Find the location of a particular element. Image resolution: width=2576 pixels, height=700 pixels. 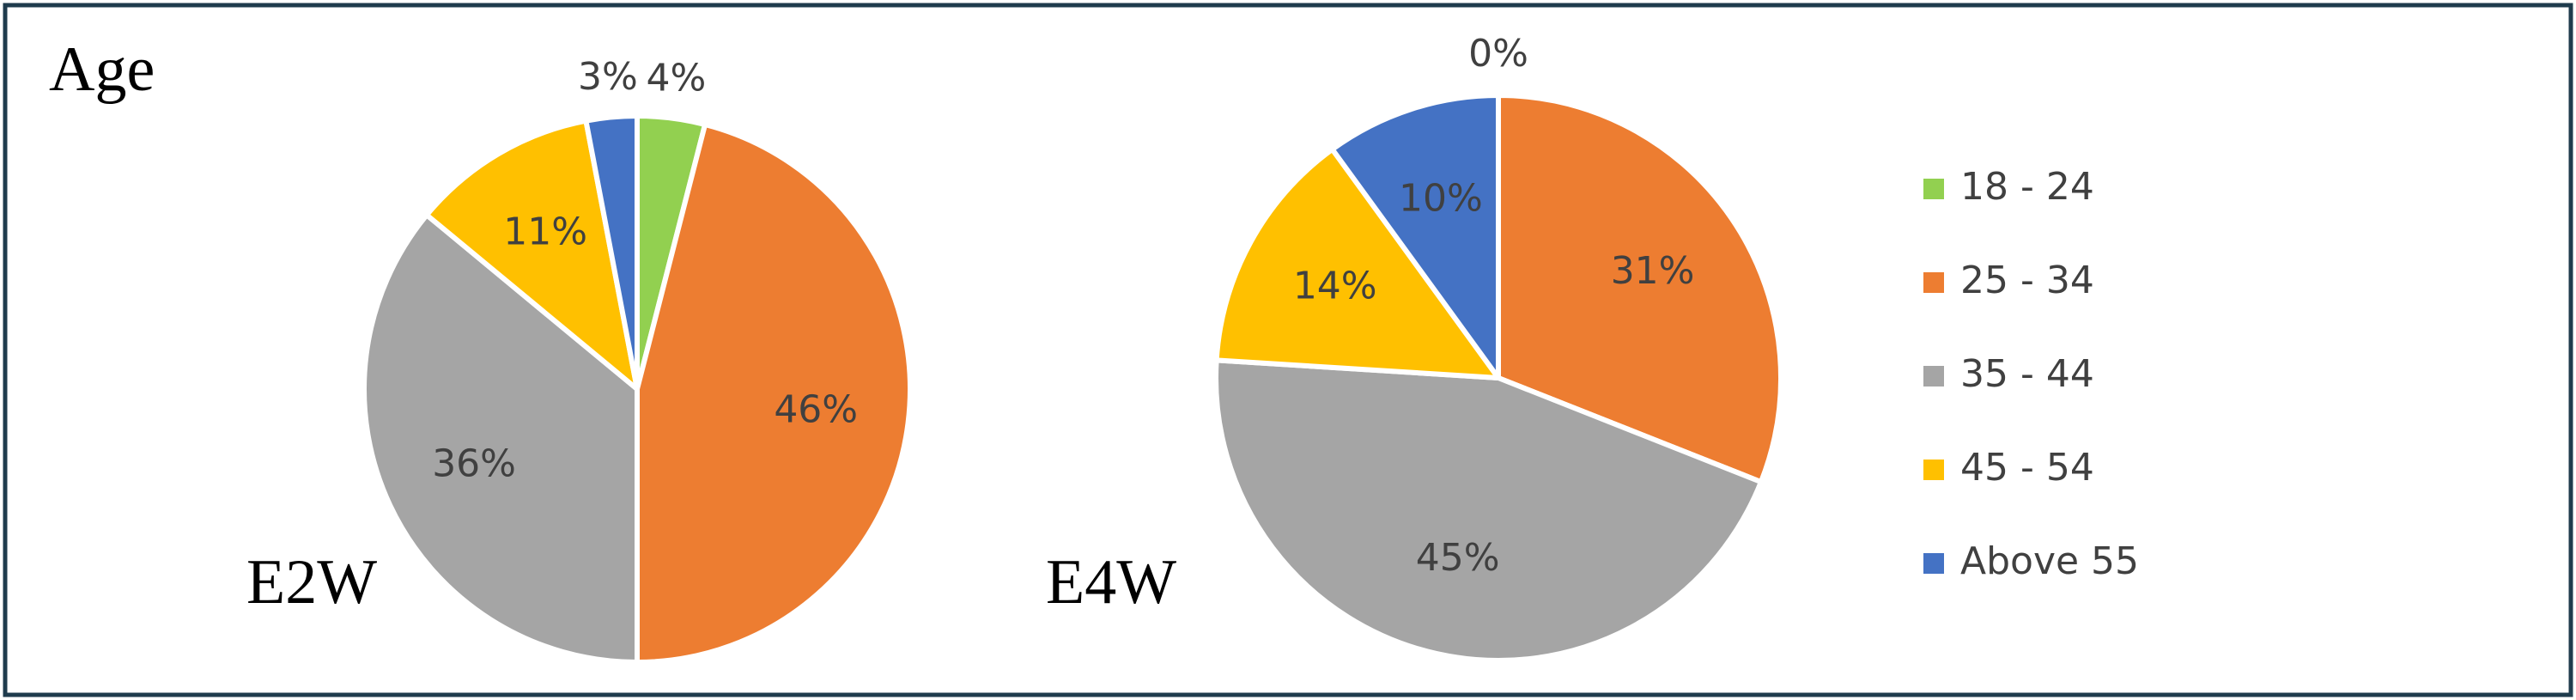

legend-label: 45 - 54 is located at coordinates (2027, 468).